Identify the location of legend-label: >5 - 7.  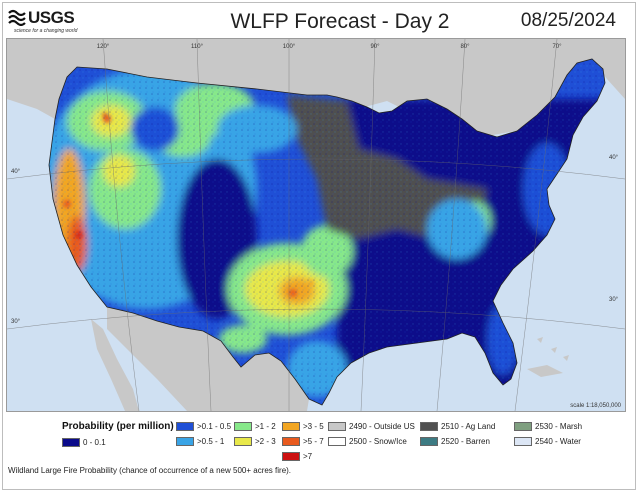
(313, 441).